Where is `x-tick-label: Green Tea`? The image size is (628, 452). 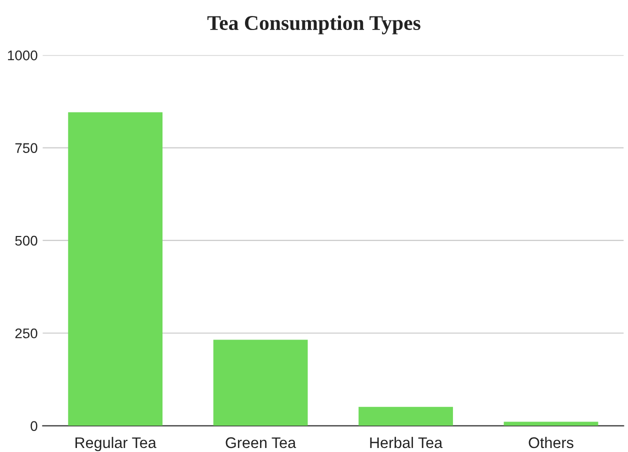
x-tick-label: Green Tea is located at coordinates (261, 442).